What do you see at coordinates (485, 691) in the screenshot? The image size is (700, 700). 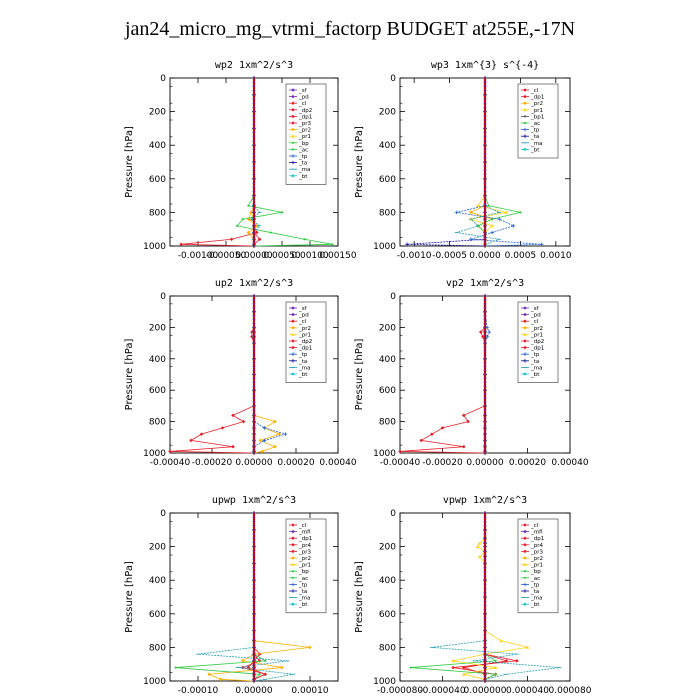 I see `x-tick-label: 0.000000` at bounding box center [485, 691].